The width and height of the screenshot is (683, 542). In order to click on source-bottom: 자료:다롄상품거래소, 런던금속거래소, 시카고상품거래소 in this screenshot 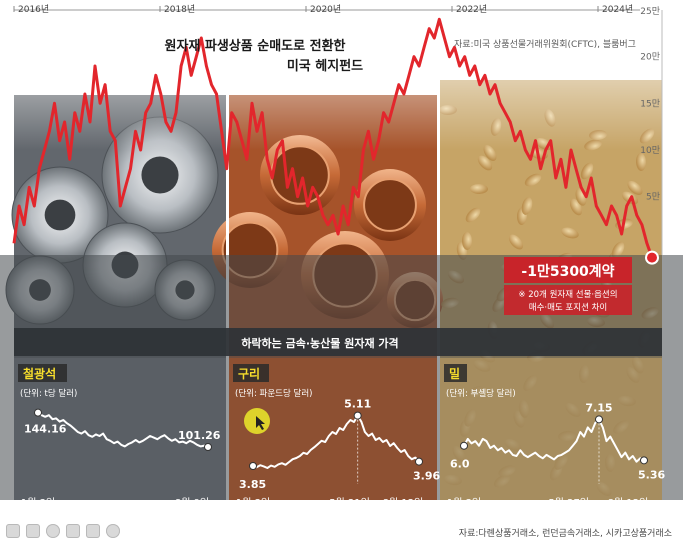, I will do `click(565, 533)`.